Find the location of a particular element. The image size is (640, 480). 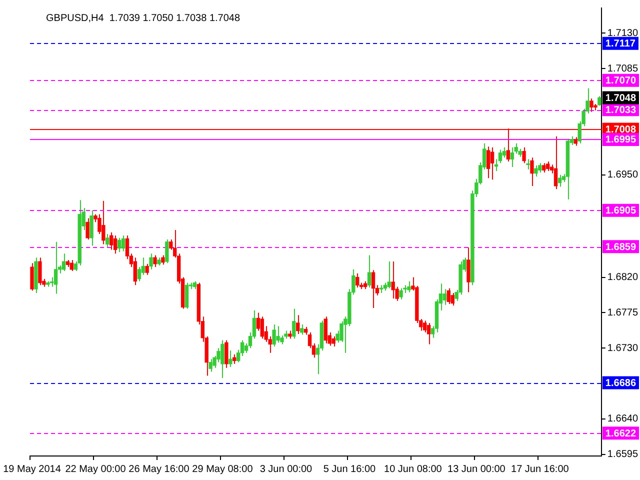

ref-line-label: 1.6859 is located at coordinates (620, 247).